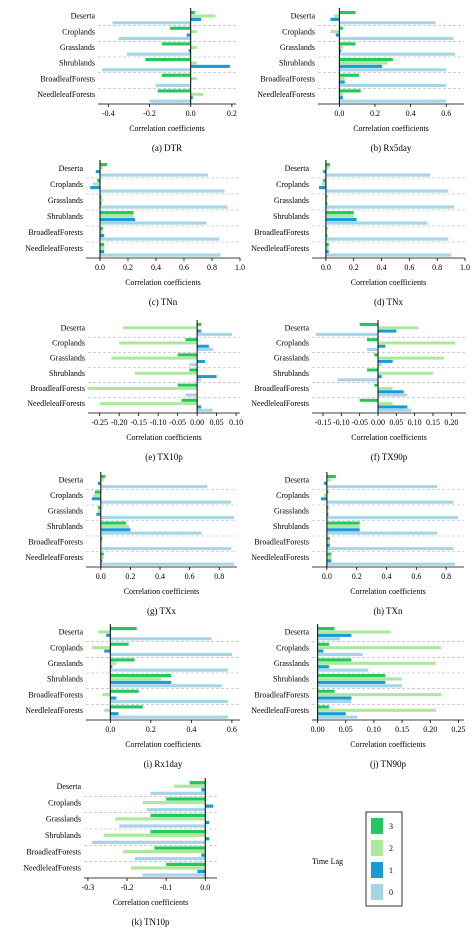  Describe the element at coordinates (101, 197) in the screenshot. I see `bar-c-2-lag3` at that location.